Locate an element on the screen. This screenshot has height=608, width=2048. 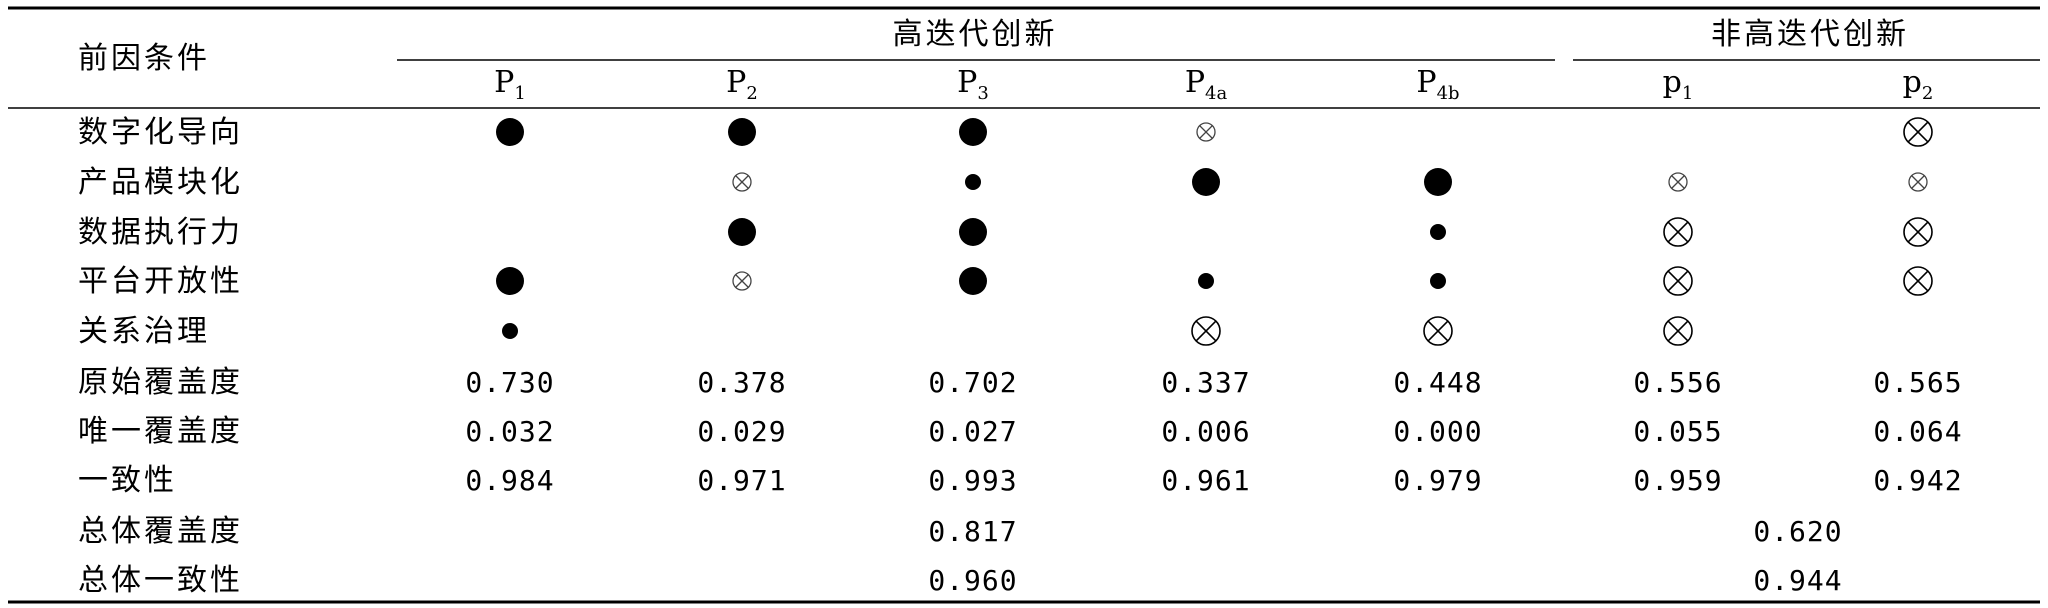
metric-value: 0.029 is located at coordinates (741, 431).